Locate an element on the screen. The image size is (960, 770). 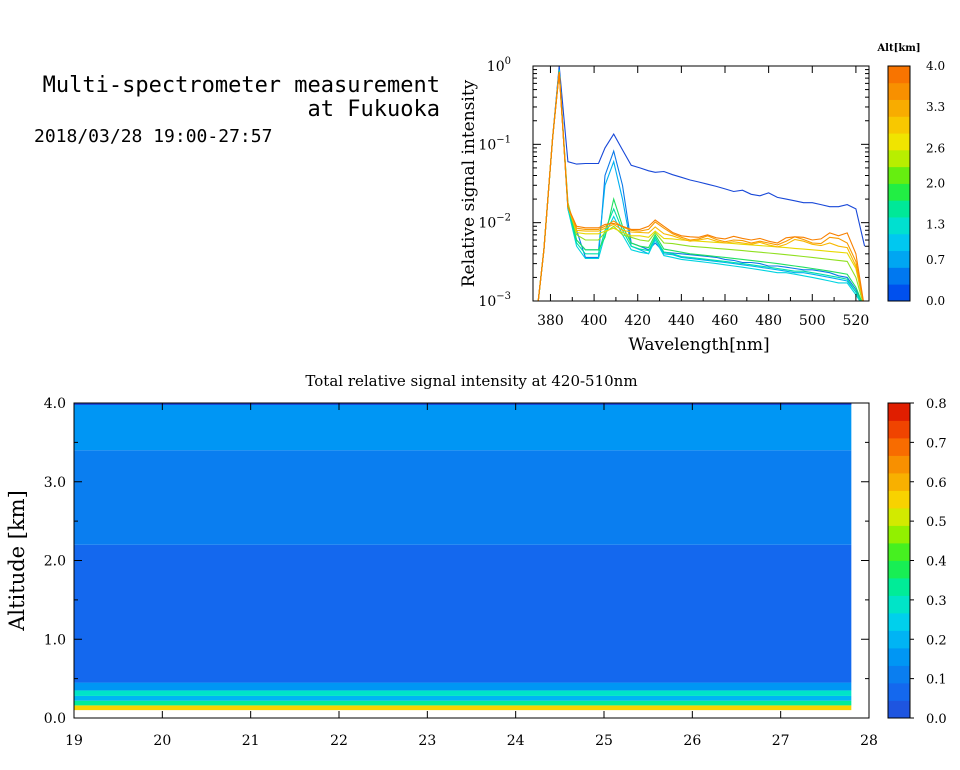
spectrum-x-axis-label: Wavelength[nm] is located at coordinates (698, 345).